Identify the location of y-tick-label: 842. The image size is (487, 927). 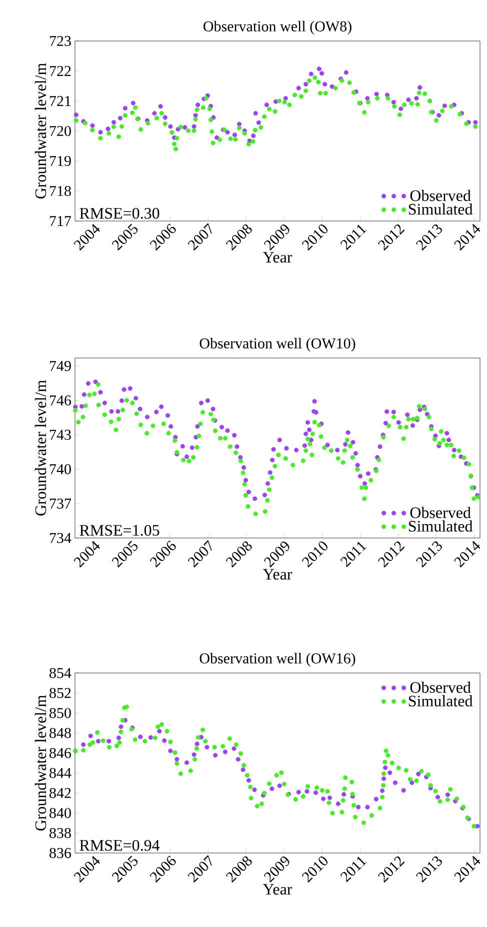
(60, 793).